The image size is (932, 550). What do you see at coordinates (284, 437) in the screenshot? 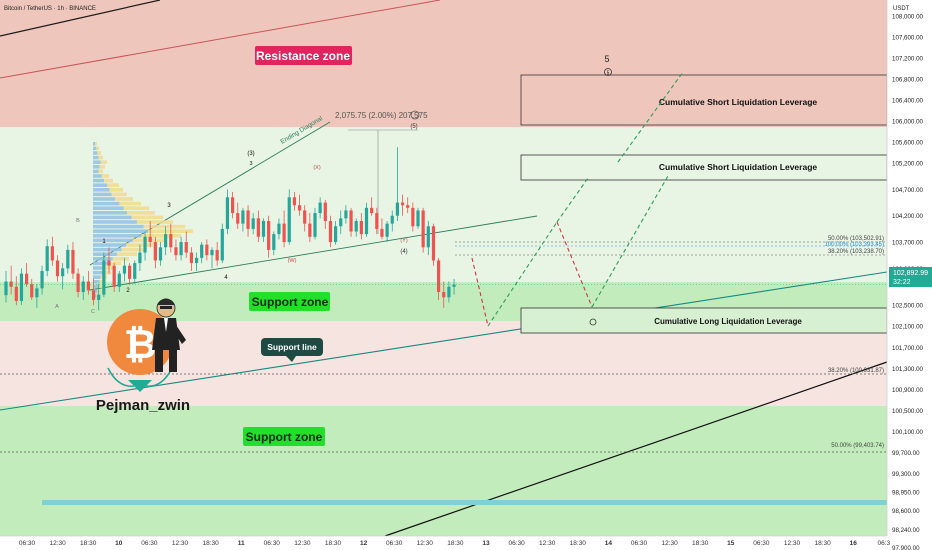
I see `support-zone-lower-label: Support zone` at bounding box center [284, 437].